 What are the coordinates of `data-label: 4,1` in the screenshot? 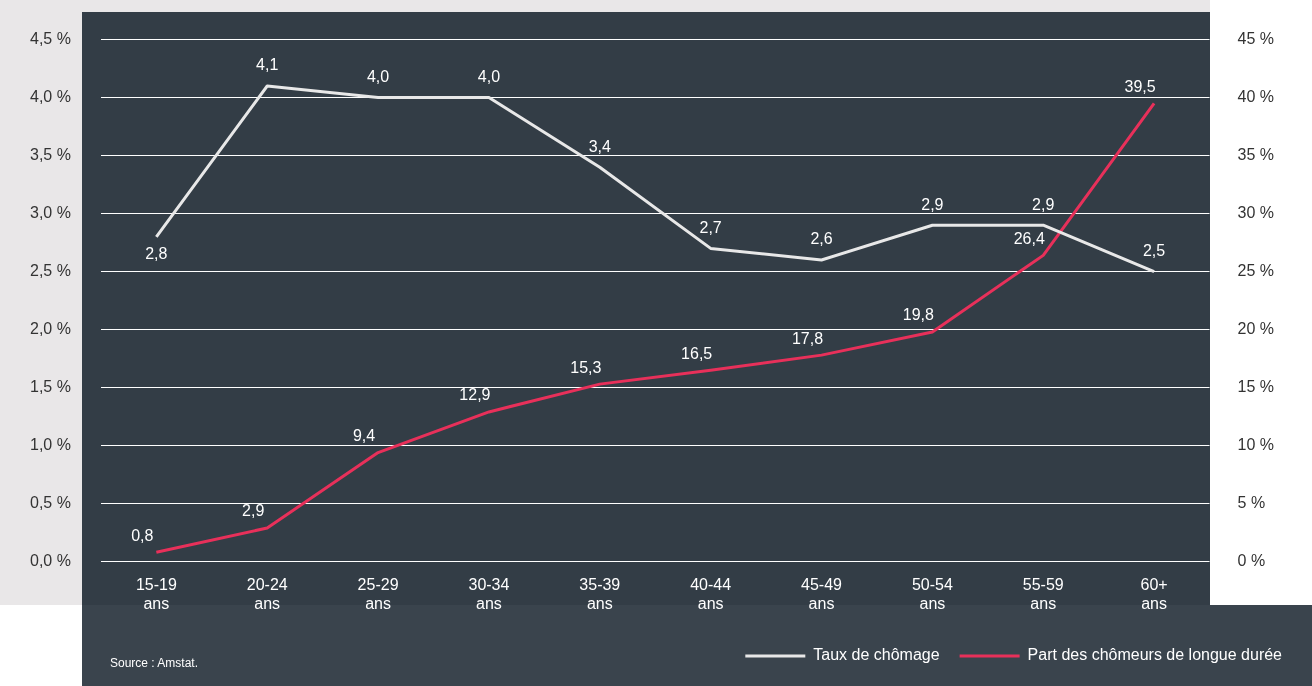 It's located at (267, 65).